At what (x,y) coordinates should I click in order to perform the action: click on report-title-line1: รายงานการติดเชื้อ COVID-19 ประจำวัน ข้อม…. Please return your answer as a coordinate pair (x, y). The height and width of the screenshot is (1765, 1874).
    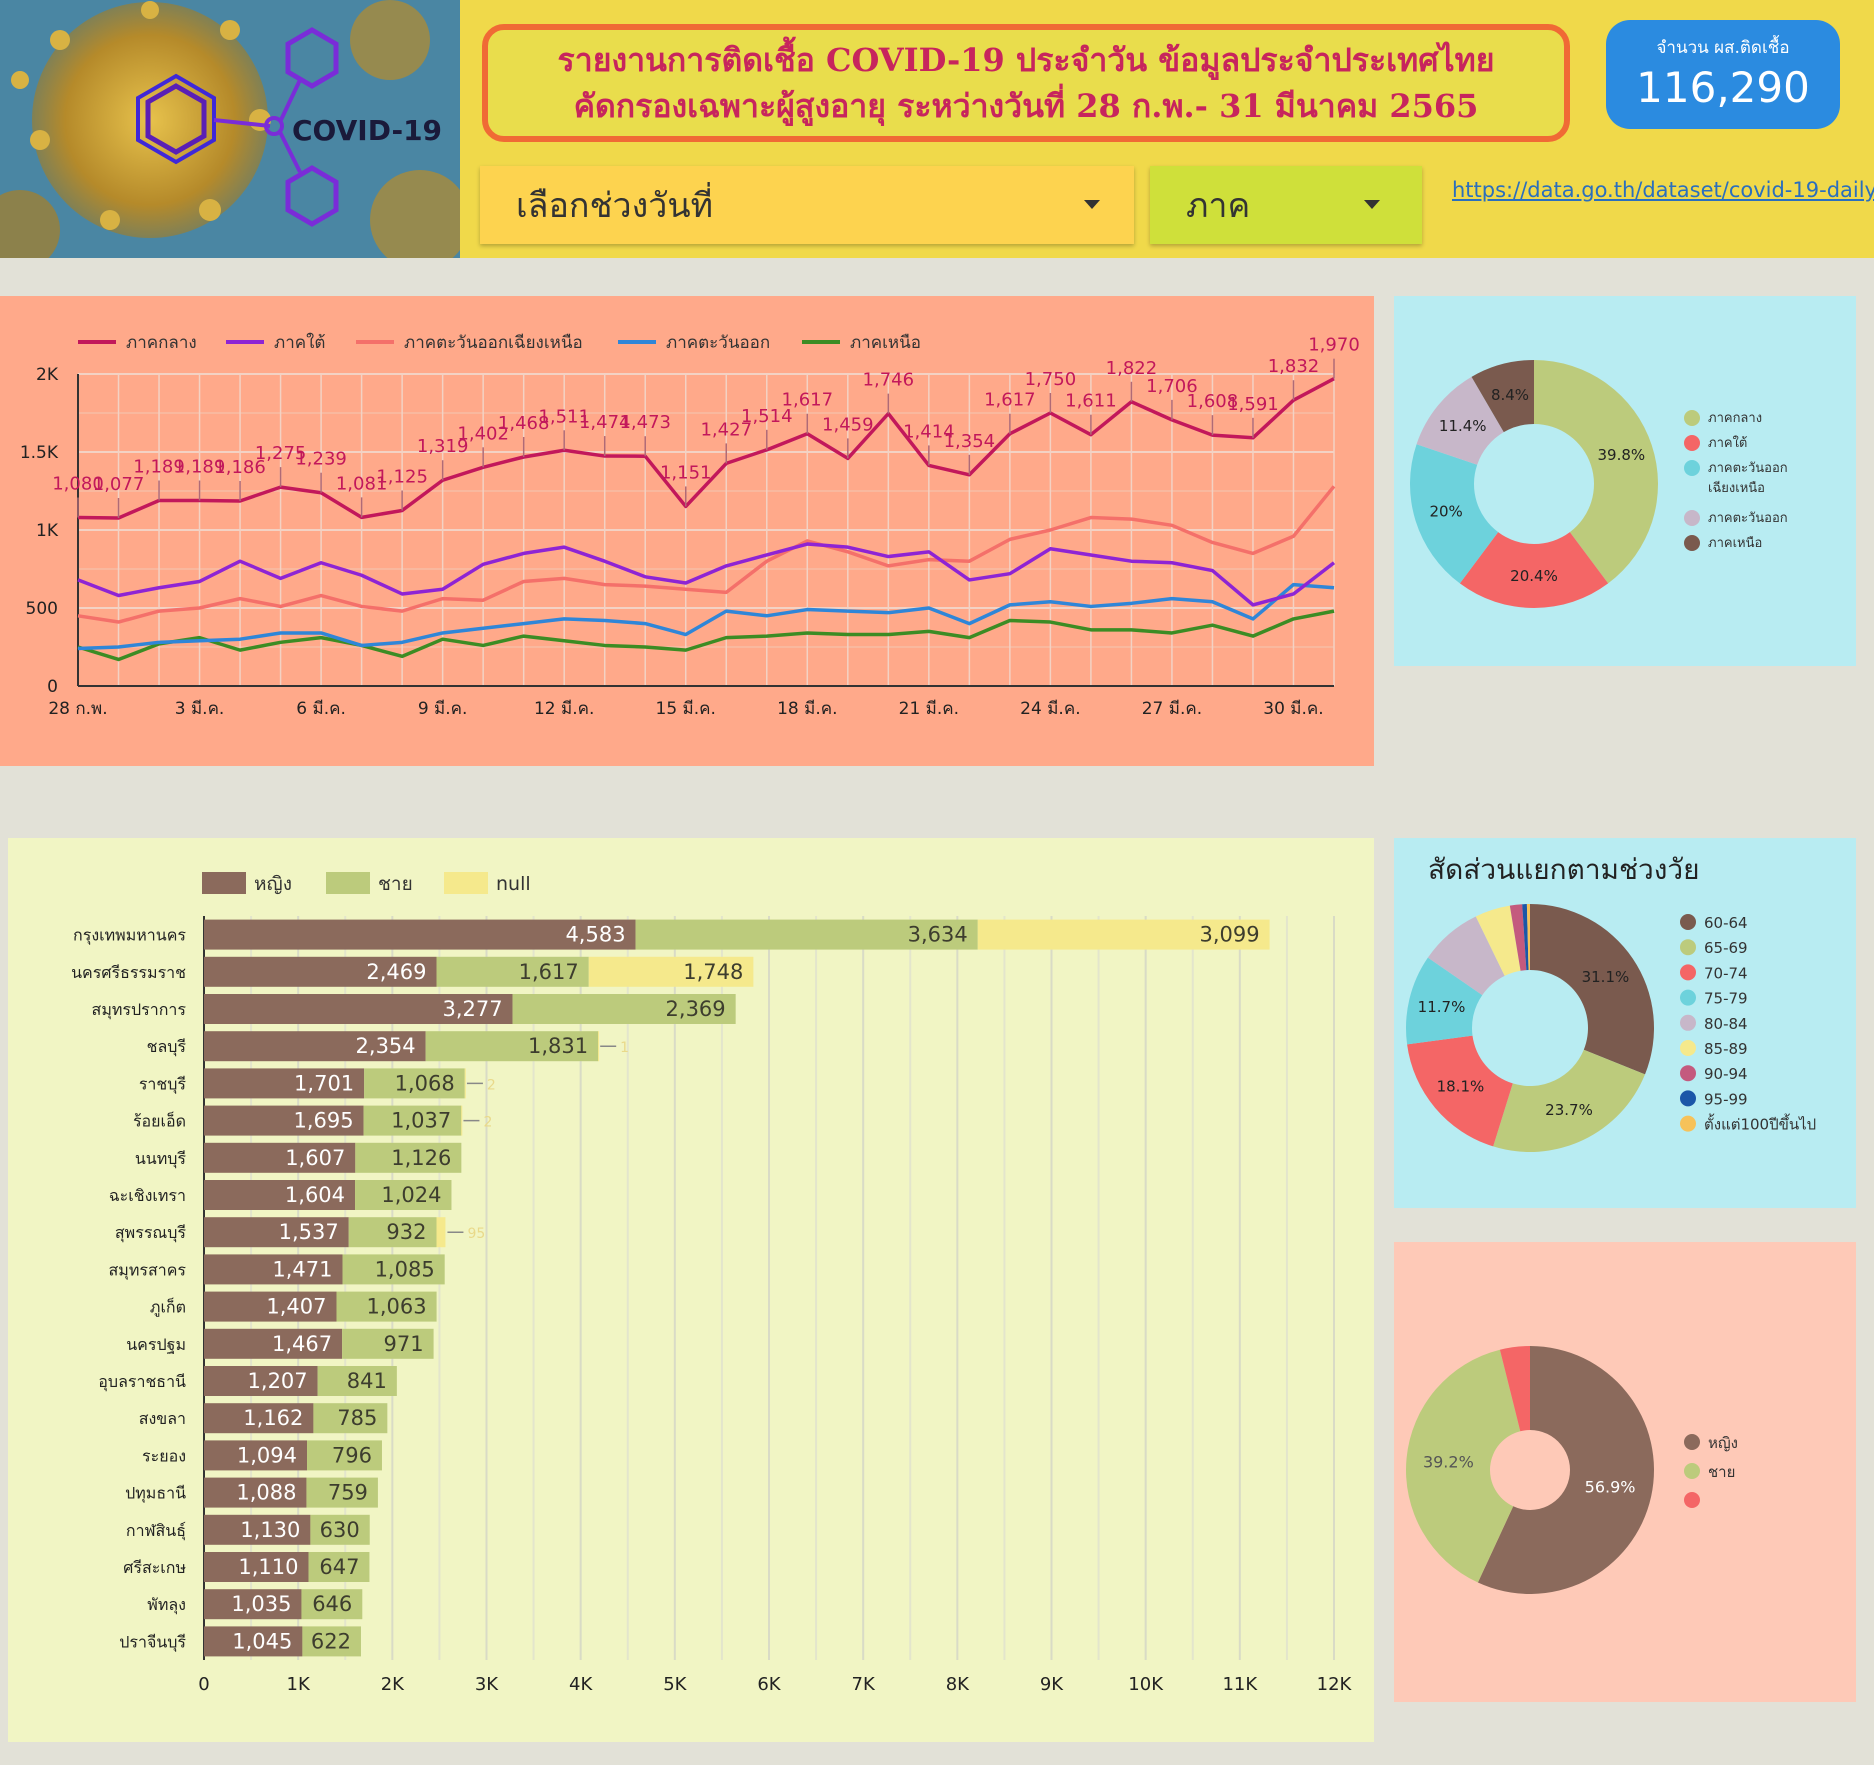
    Looking at the image, I should click on (1026, 60).